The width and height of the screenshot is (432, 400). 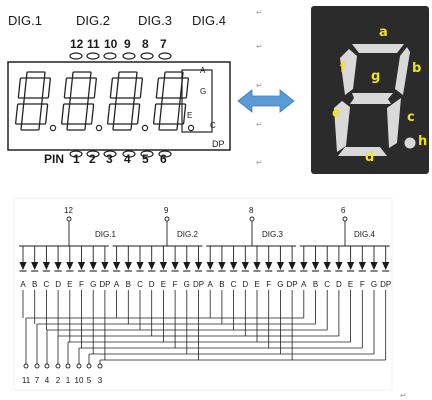 I want to click on photo-label-a: a, so click(x=383, y=32).